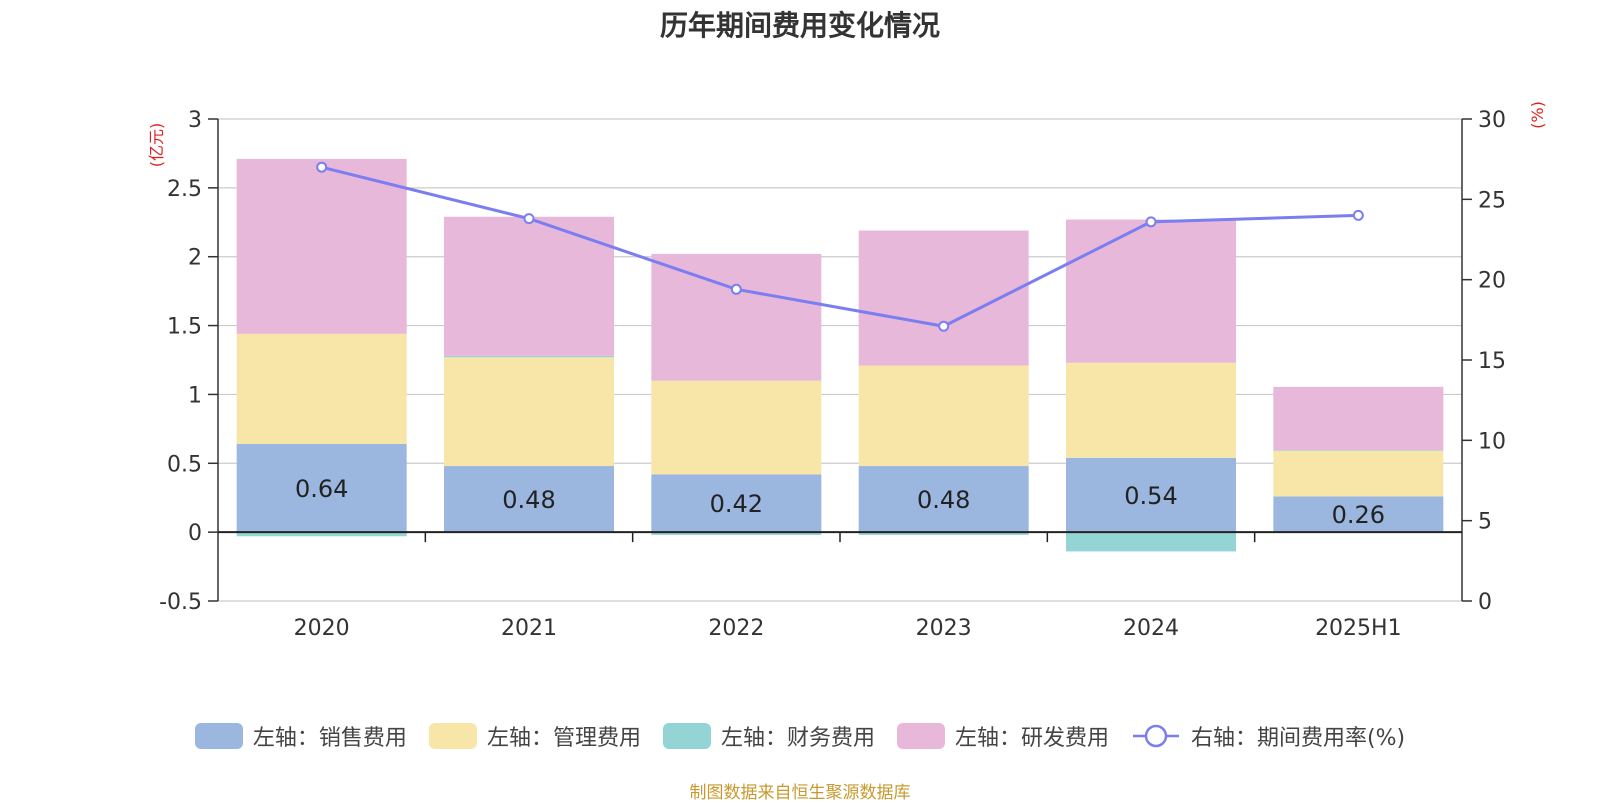 The image size is (1600, 803). Describe the element at coordinates (1492, 200) in the screenshot. I see `right-axis-tick-label: 25` at that location.